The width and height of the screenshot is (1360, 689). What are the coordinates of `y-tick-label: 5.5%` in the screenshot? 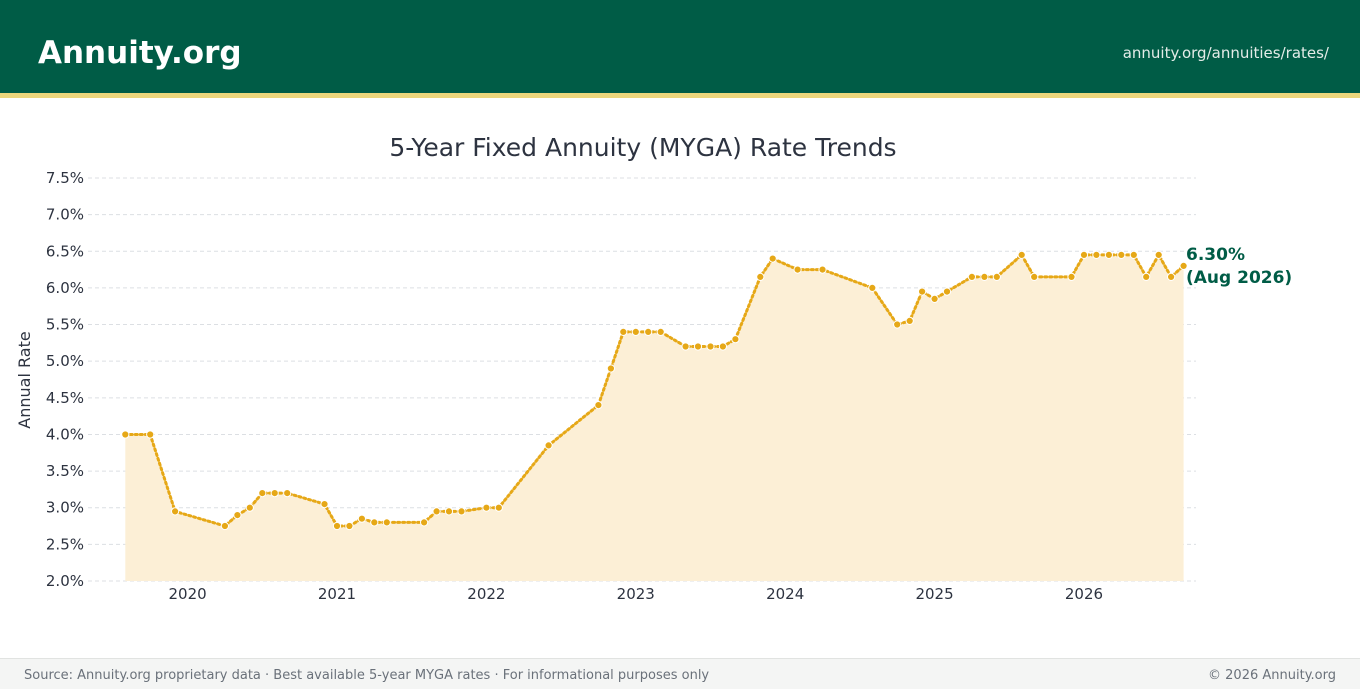 It's located at (65, 325).